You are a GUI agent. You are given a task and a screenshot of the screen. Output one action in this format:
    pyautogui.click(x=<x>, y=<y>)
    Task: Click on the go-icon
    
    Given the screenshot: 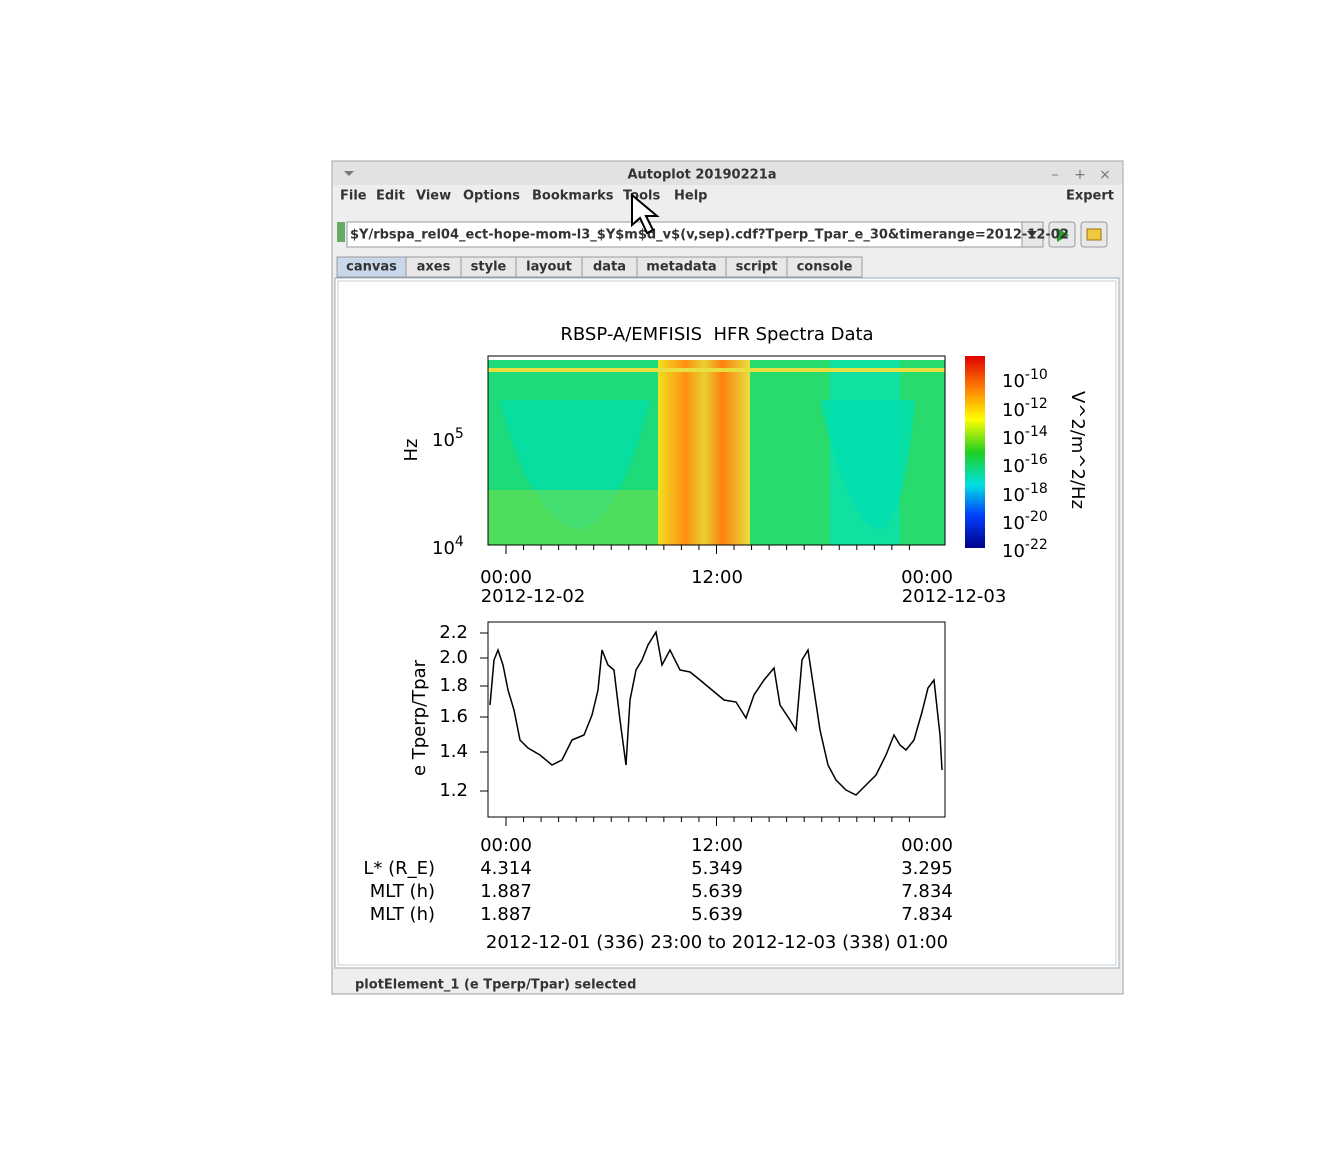 What is the action you would take?
    pyautogui.click(x=1063, y=235)
    